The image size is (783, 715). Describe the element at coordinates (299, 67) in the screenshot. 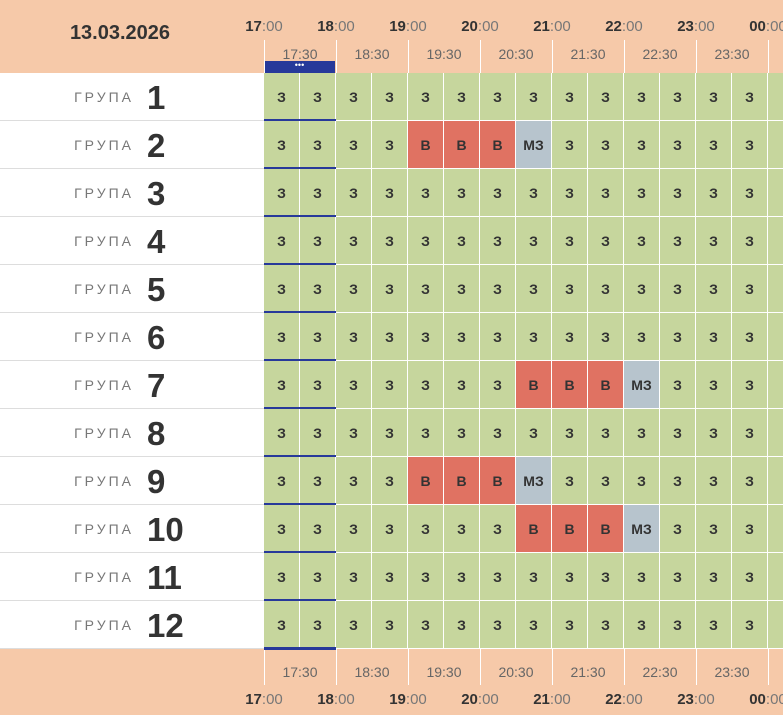

I see `handle: •••` at that location.